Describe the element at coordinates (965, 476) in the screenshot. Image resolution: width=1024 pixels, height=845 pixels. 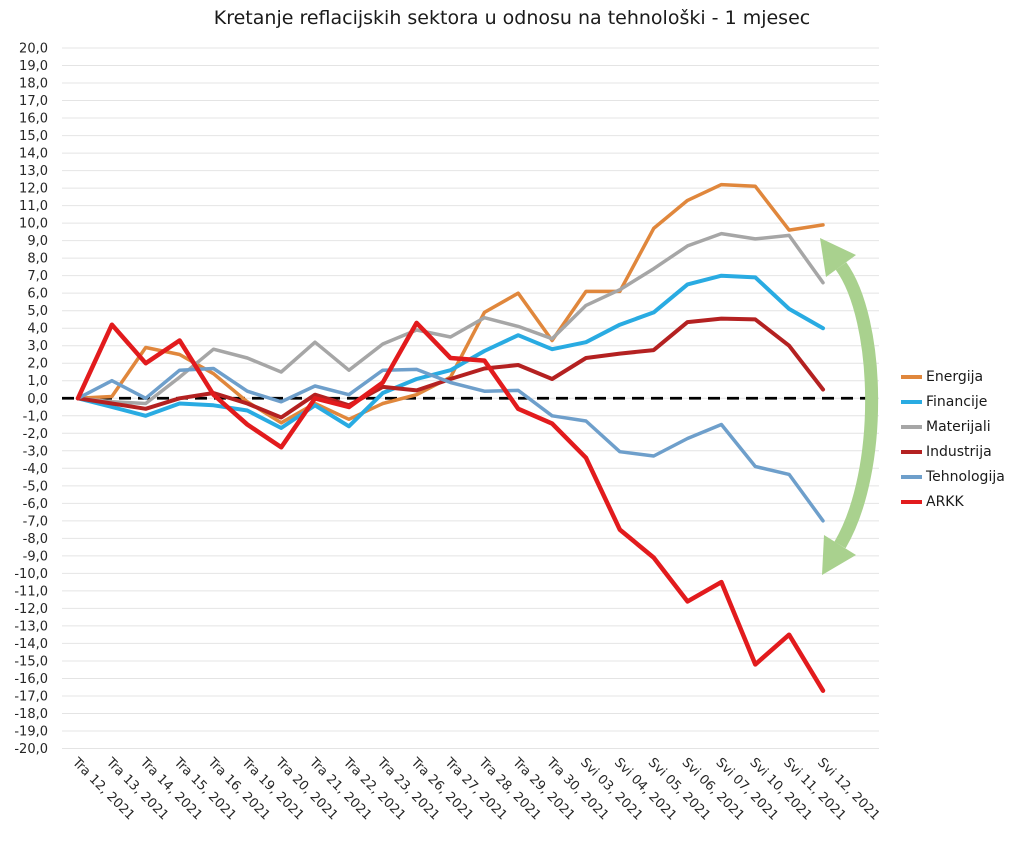
I see `legend-label: Tehnologija` at that location.